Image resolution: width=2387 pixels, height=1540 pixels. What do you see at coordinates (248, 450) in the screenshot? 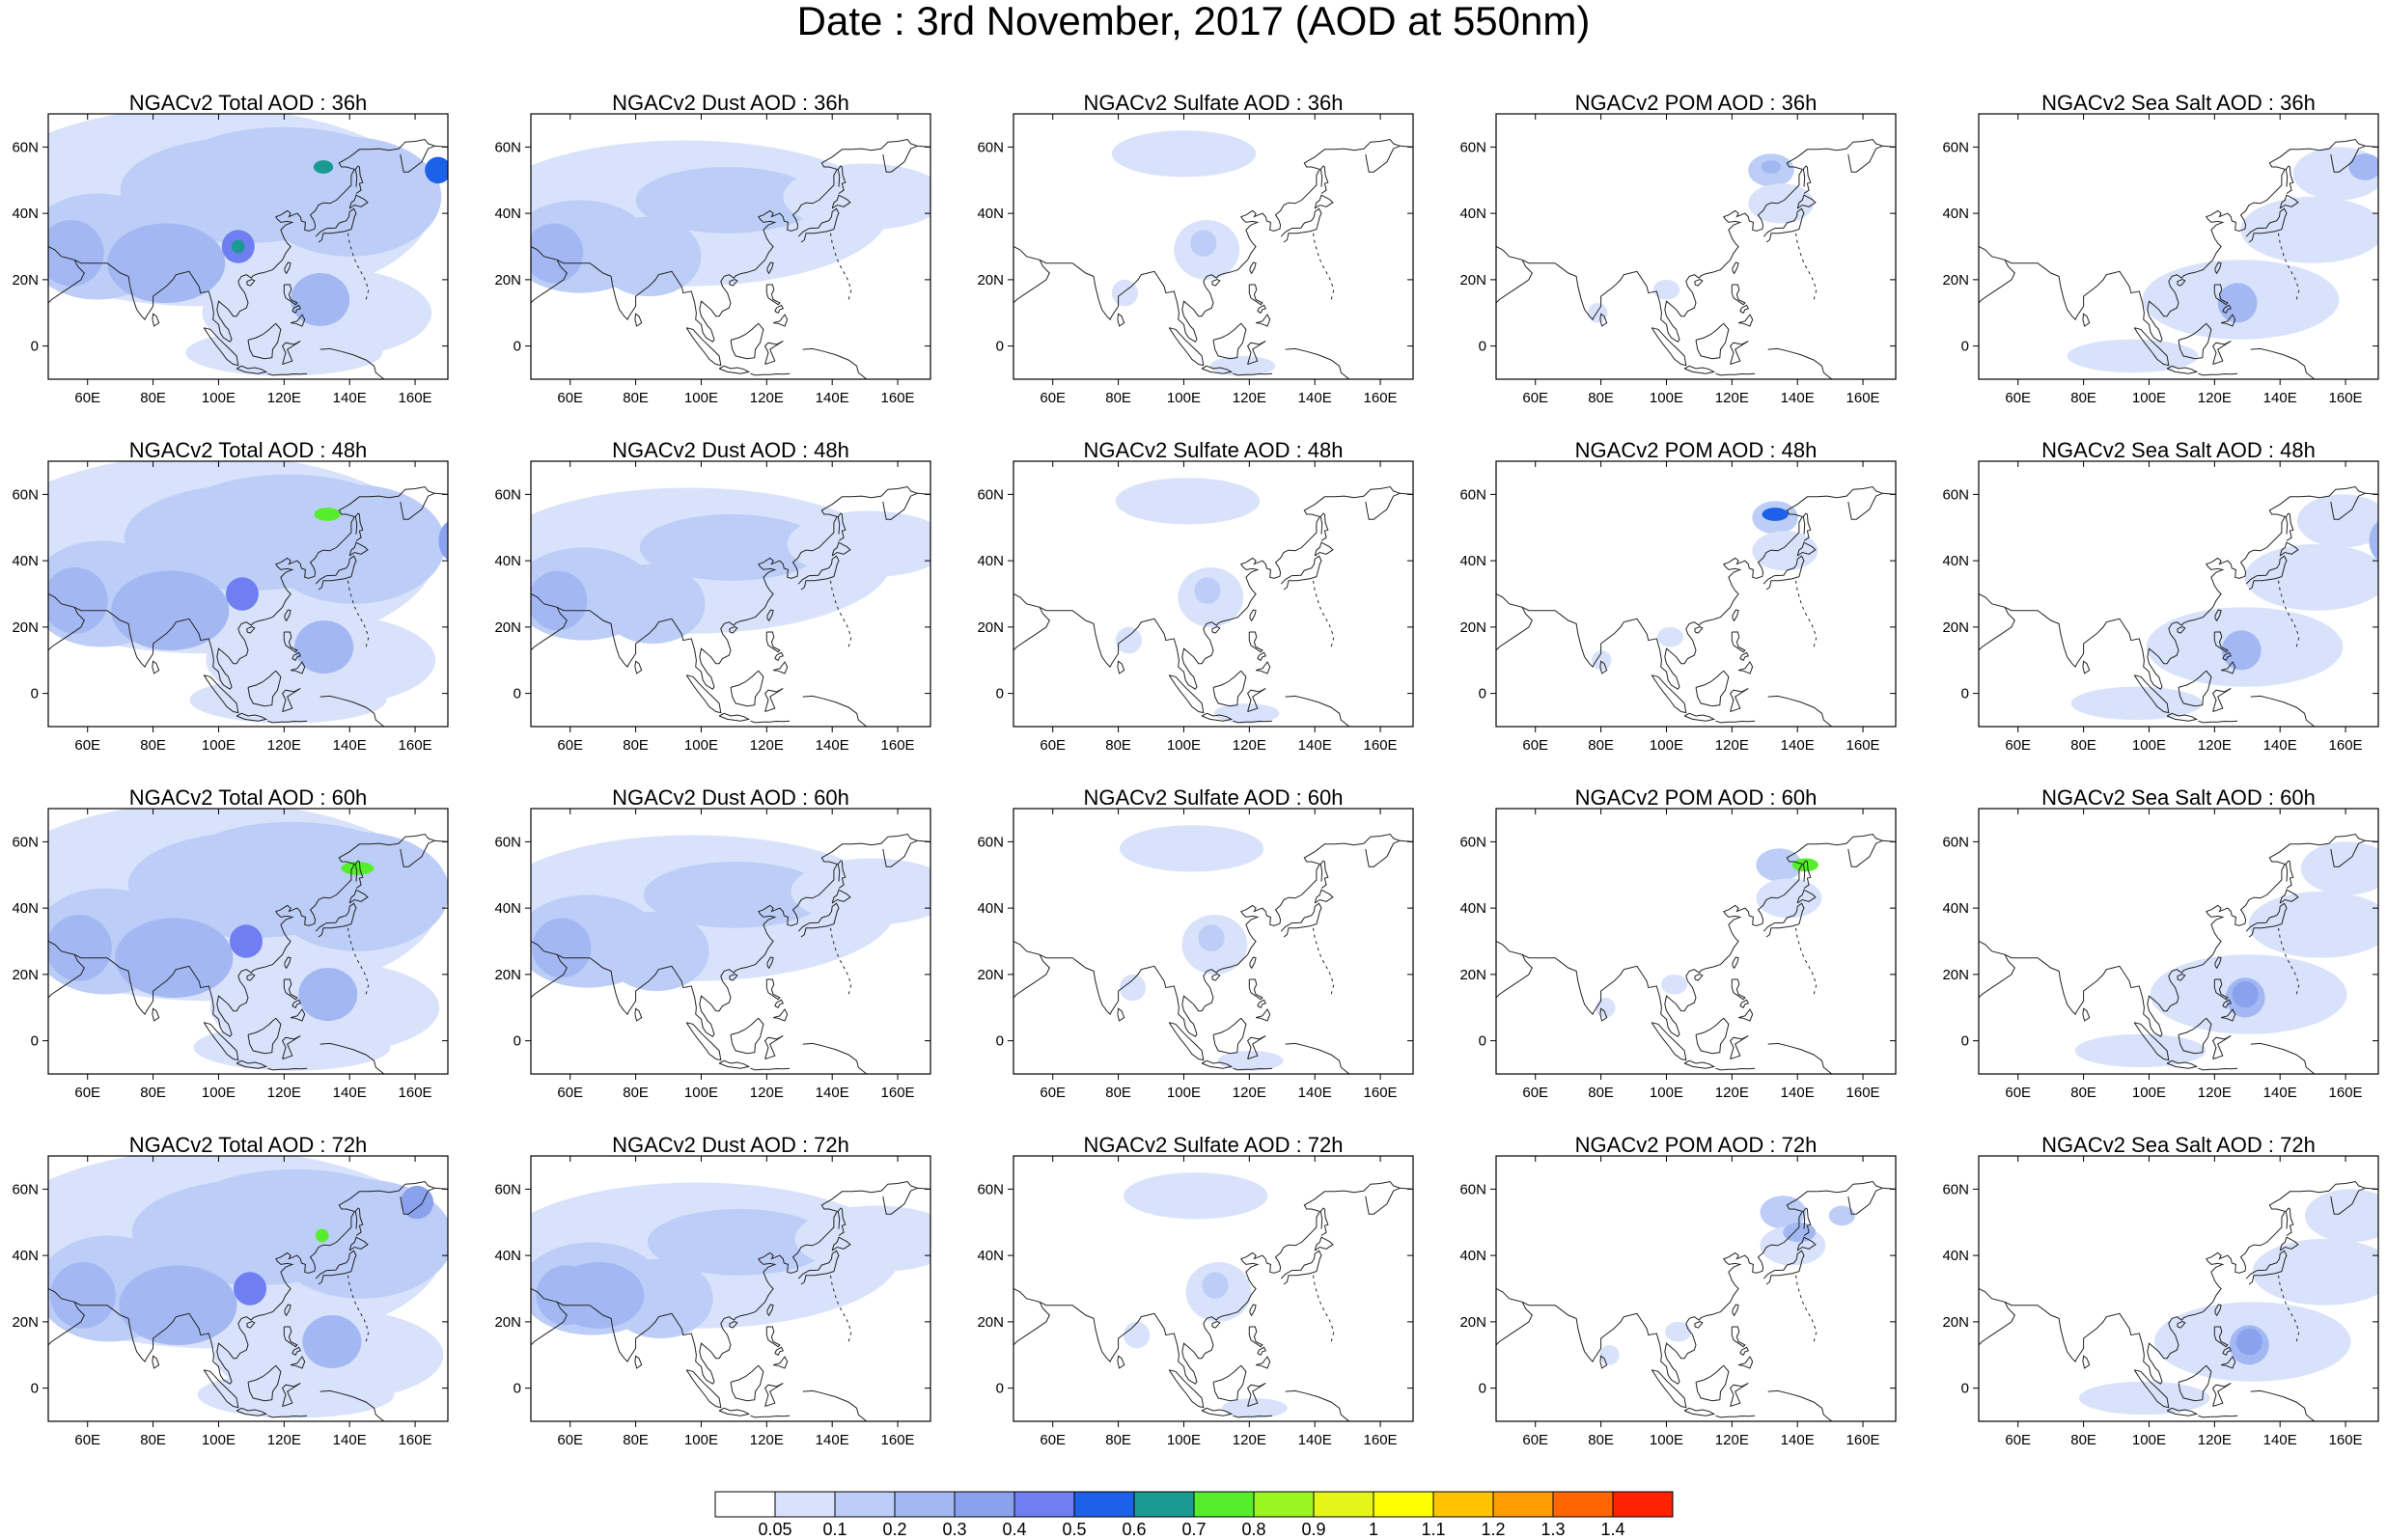
I see `panel-title: NGACv2 Total AOD : 48h` at bounding box center [248, 450].